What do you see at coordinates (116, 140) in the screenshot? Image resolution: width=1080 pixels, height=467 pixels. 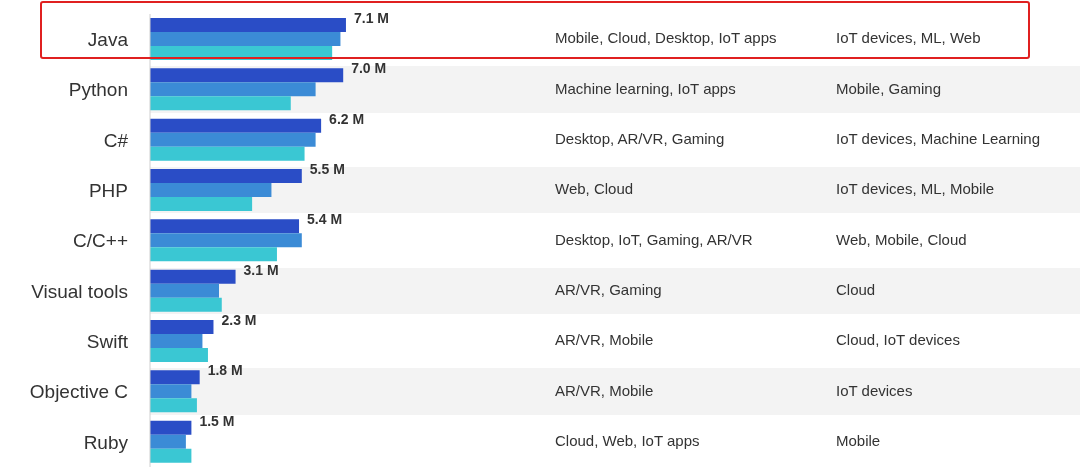 I see `y-tick-label: C#` at bounding box center [116, 140].